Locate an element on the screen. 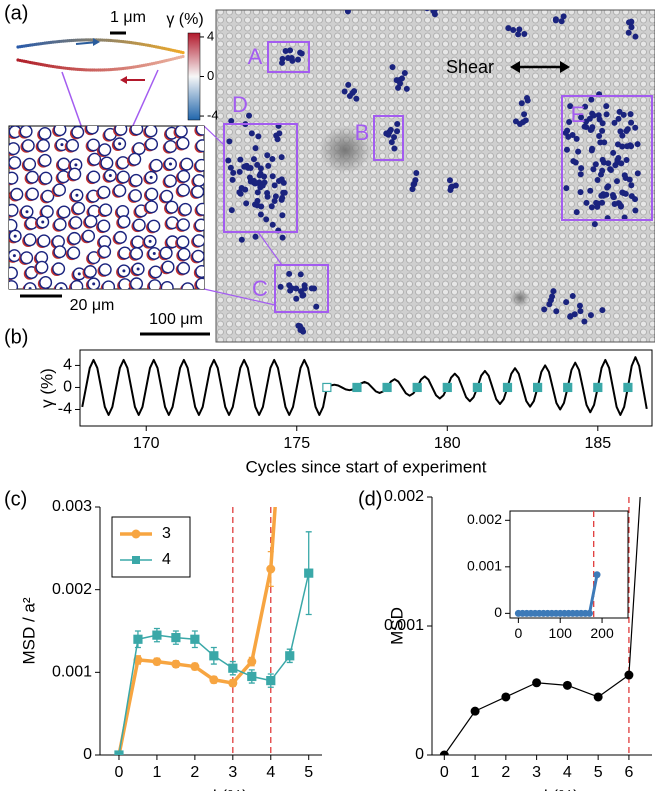 This screenshot has width=655, height=791. trajectory-arrows is located at coordinates (110, 61).